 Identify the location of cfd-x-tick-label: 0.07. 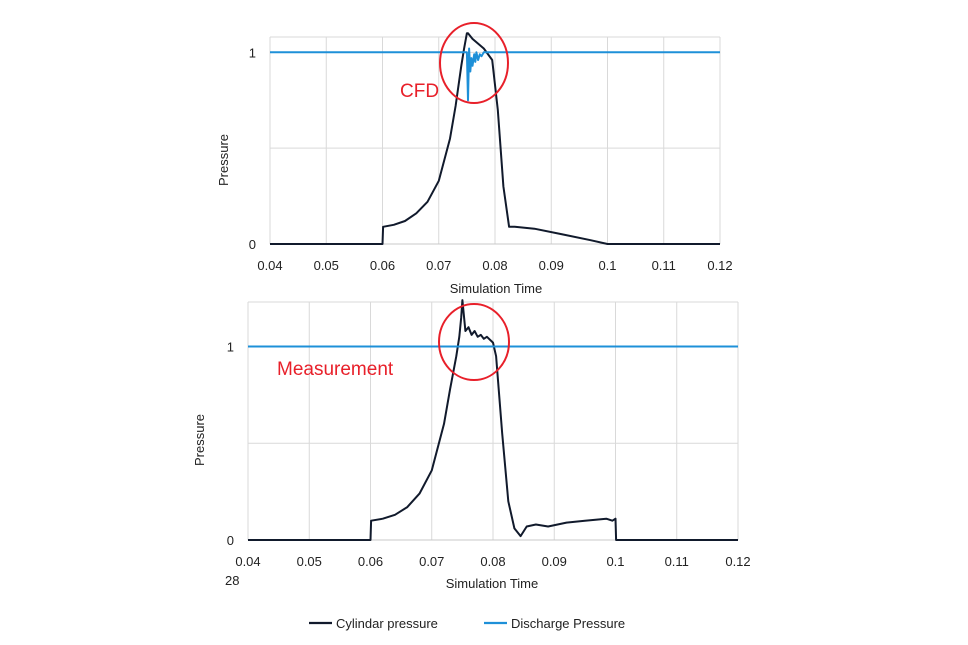
(438, 265).